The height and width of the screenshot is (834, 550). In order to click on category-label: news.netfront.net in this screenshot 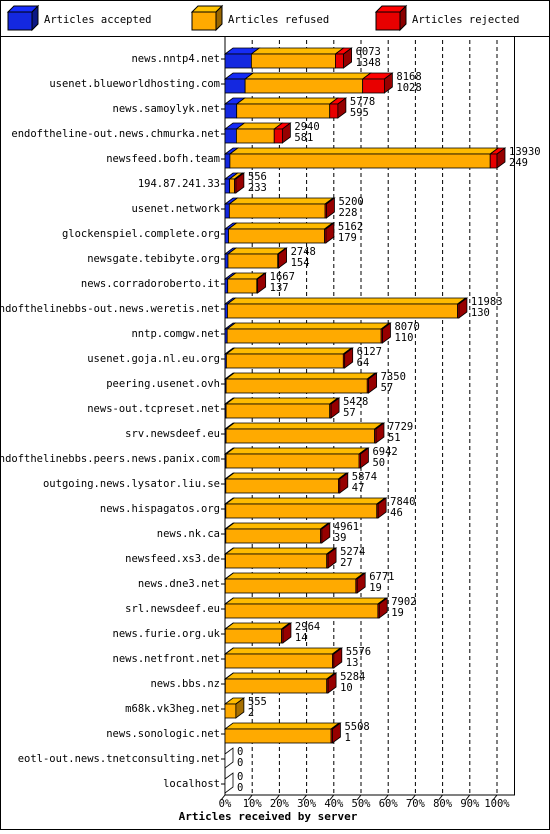, I will do `click(166, 659)`.